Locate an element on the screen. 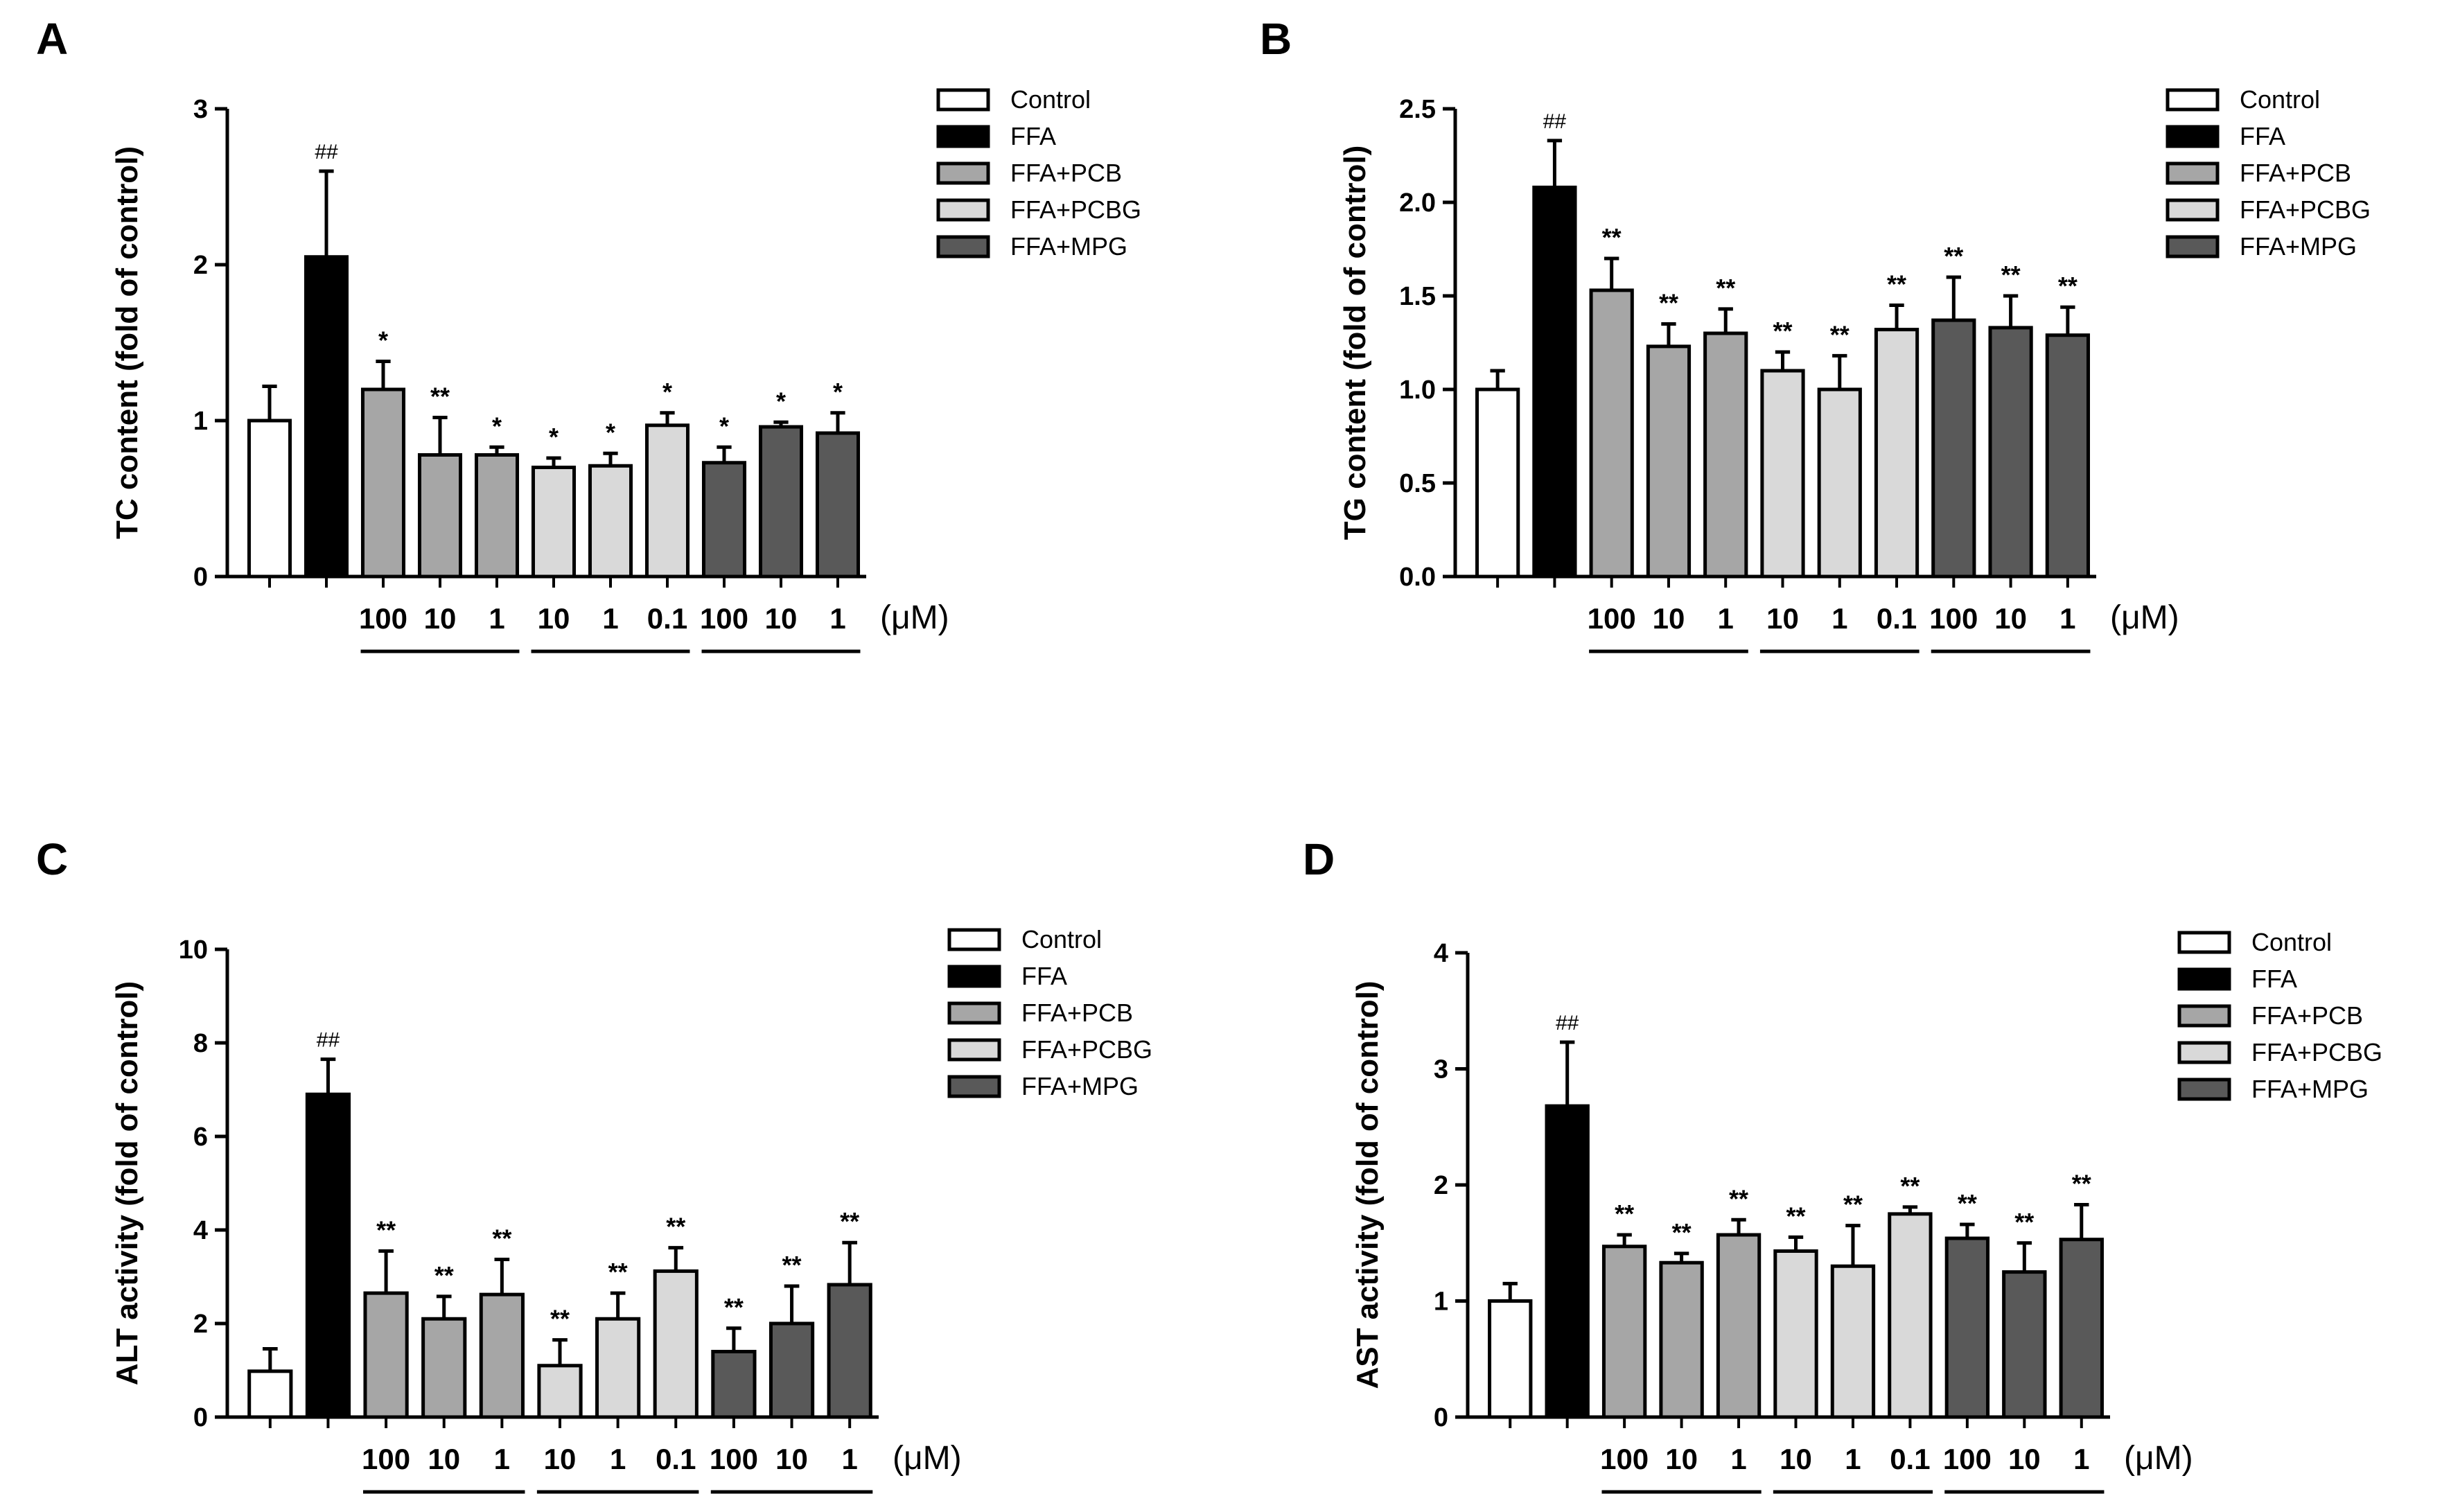  panel-letter: A is located at coordinates (52, 39).